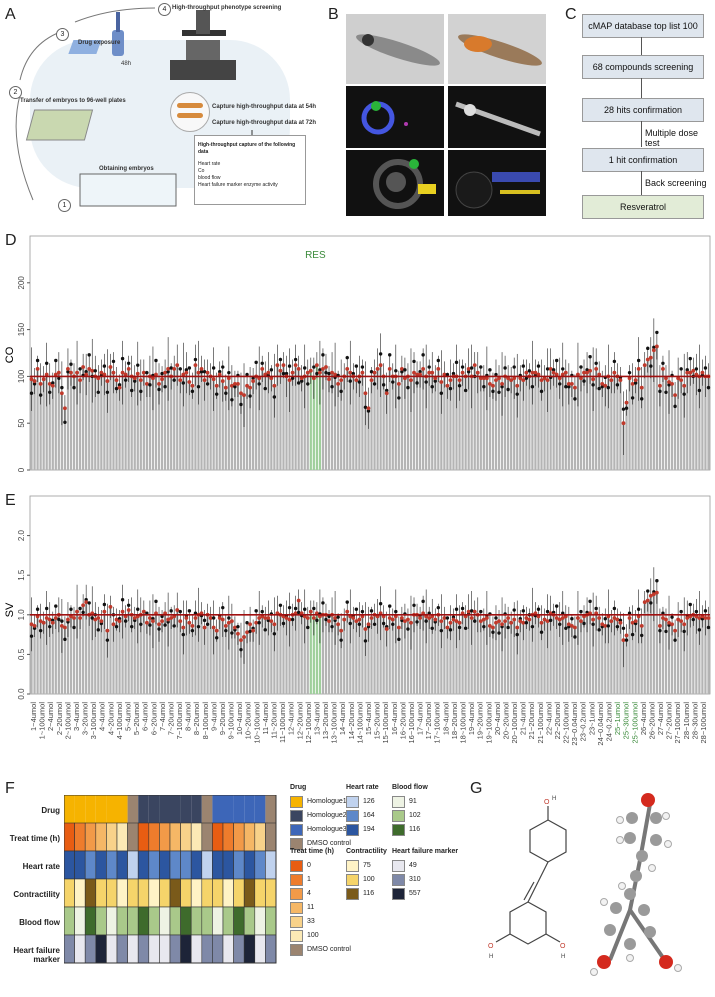  What do you see at coordinates (134, 107) in the screenshot?
I see `workflow-arrows` at bounding box center [134, 107].